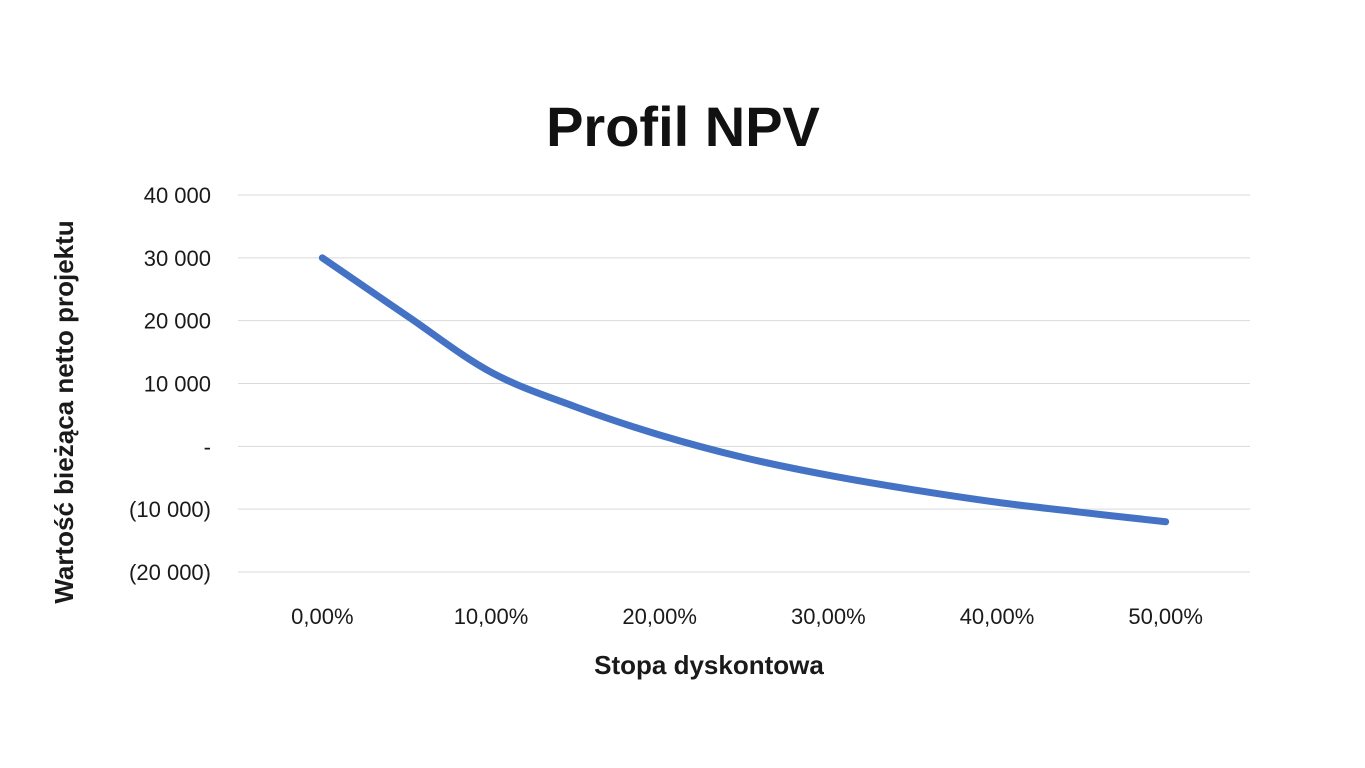  Describe the element at coordinates (170, 509) in the screenshot. I see `y-tick-label: (10 000)` at that location.